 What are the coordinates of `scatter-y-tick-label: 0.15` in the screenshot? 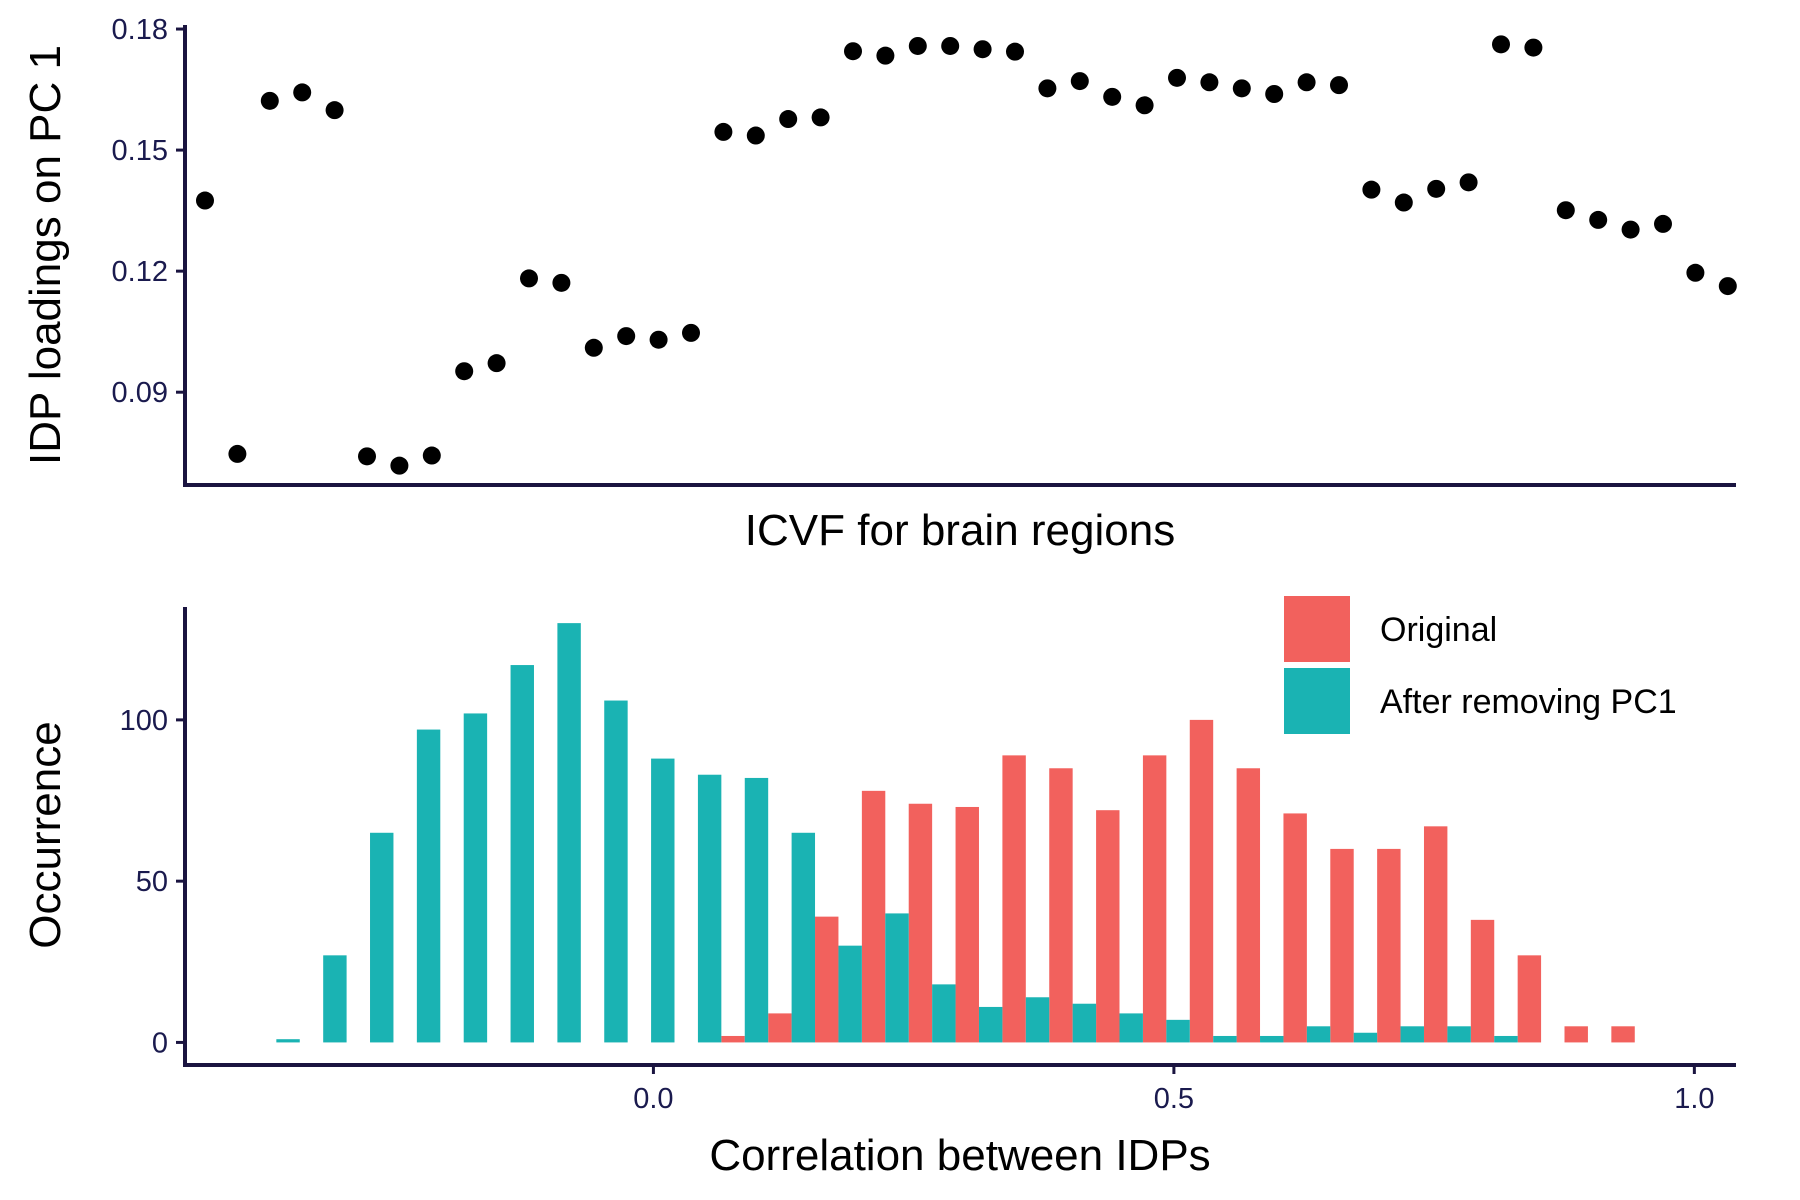 It's located at (140, 151).